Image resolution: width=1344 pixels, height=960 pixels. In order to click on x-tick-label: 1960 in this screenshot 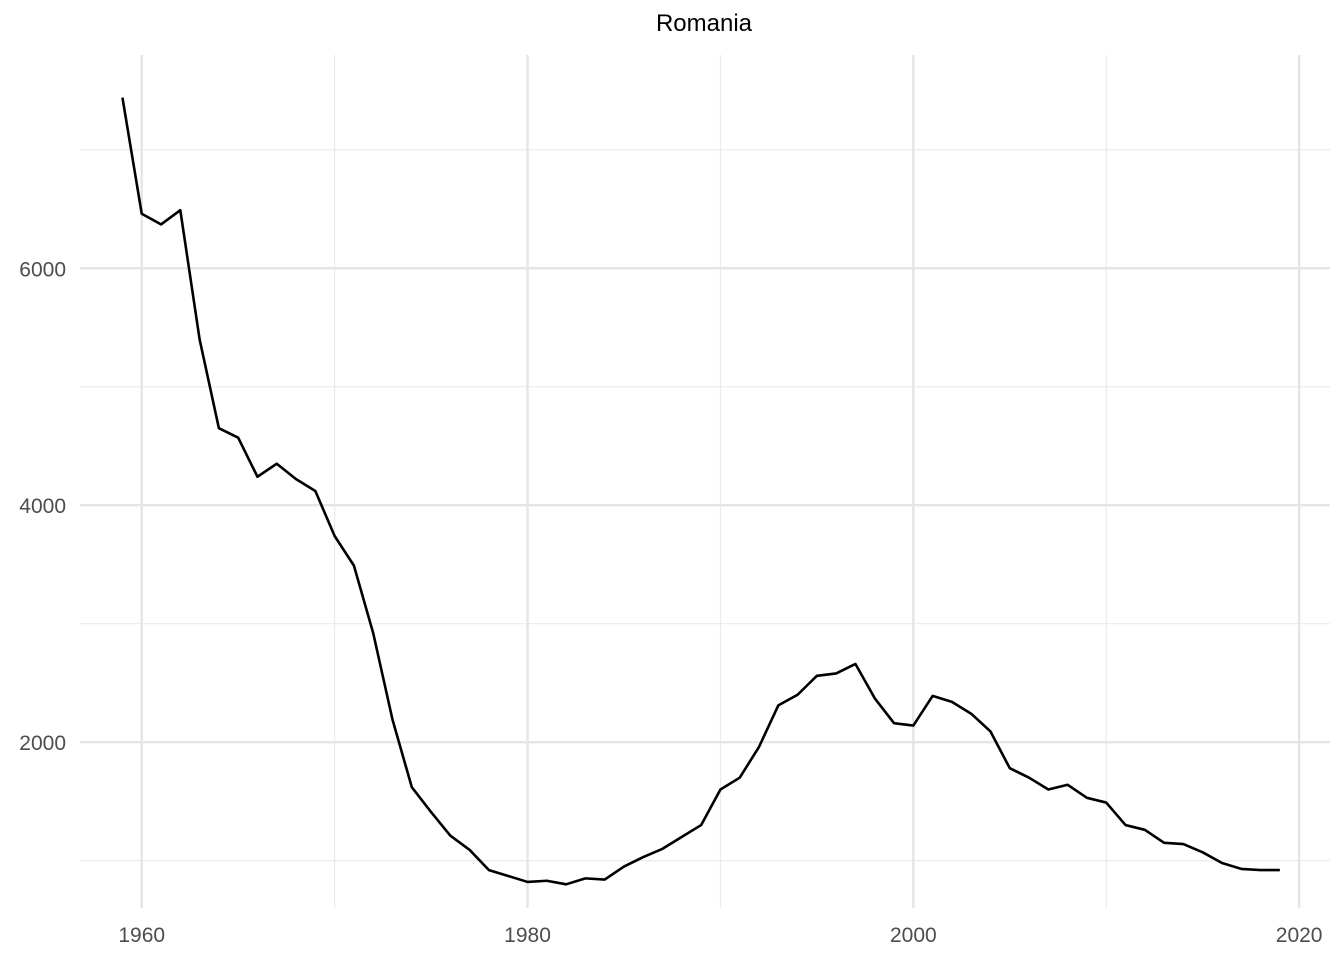, I will do `click(141, 935)`.